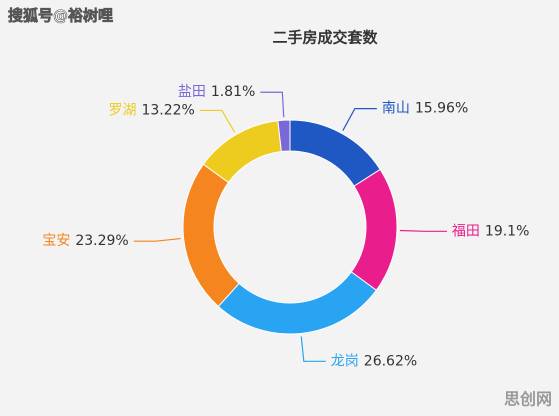 The image size is (559, 416). Describe the element at coordinates (122, 110) in the screenshot. I see `category-name: 罗湖` at that location.